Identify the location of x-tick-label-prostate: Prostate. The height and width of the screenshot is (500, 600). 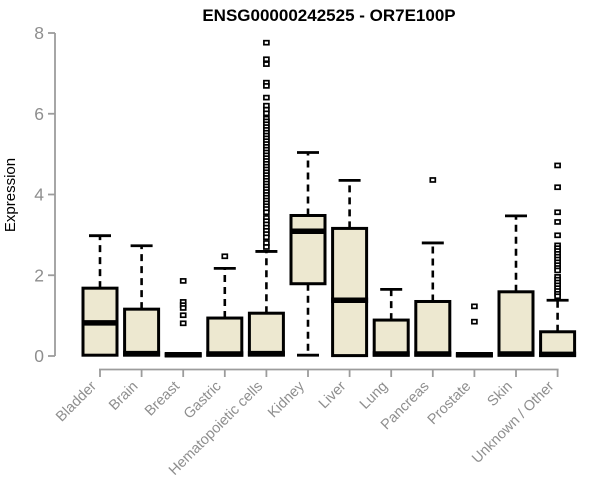
(449, 403).